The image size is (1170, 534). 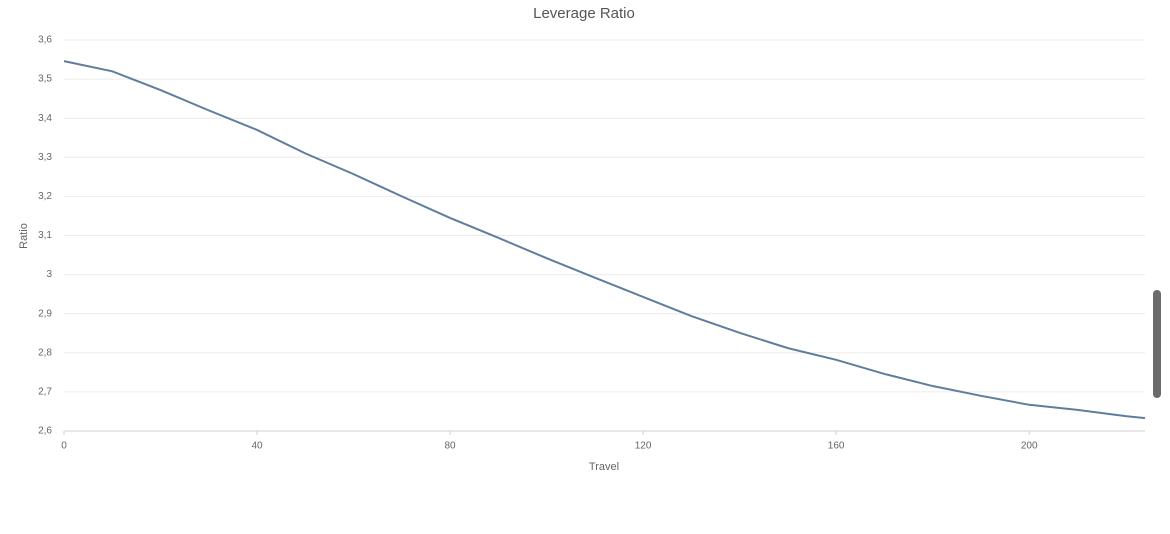 What do you see at coordinates (45, 392) in the screenshot?
I see `y-tick-label: 2,7` at bounding box center [45, 392].